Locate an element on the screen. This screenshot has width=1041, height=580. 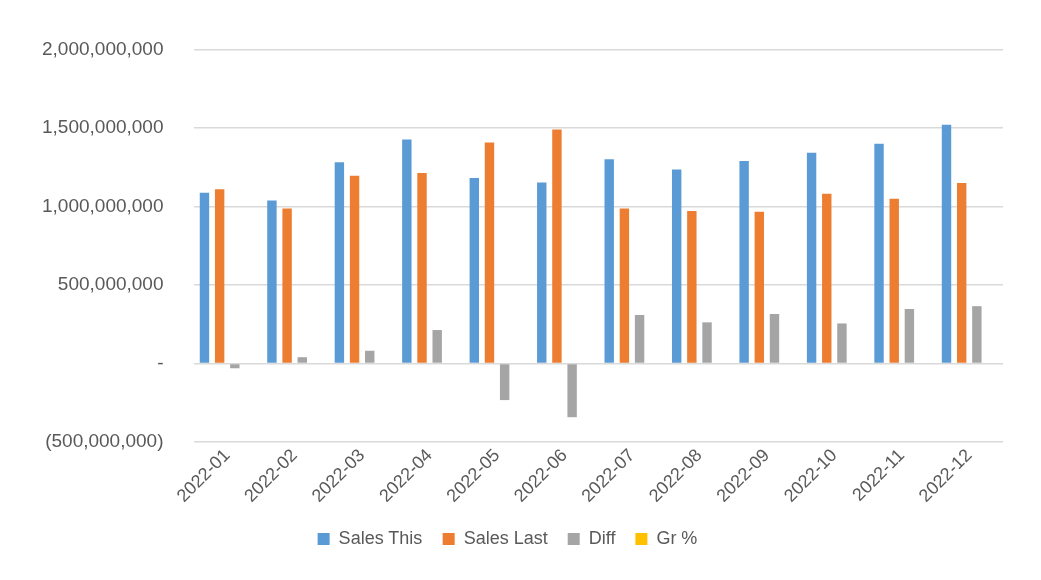
legend-label: Gr % is located at coordinates (677, 537).